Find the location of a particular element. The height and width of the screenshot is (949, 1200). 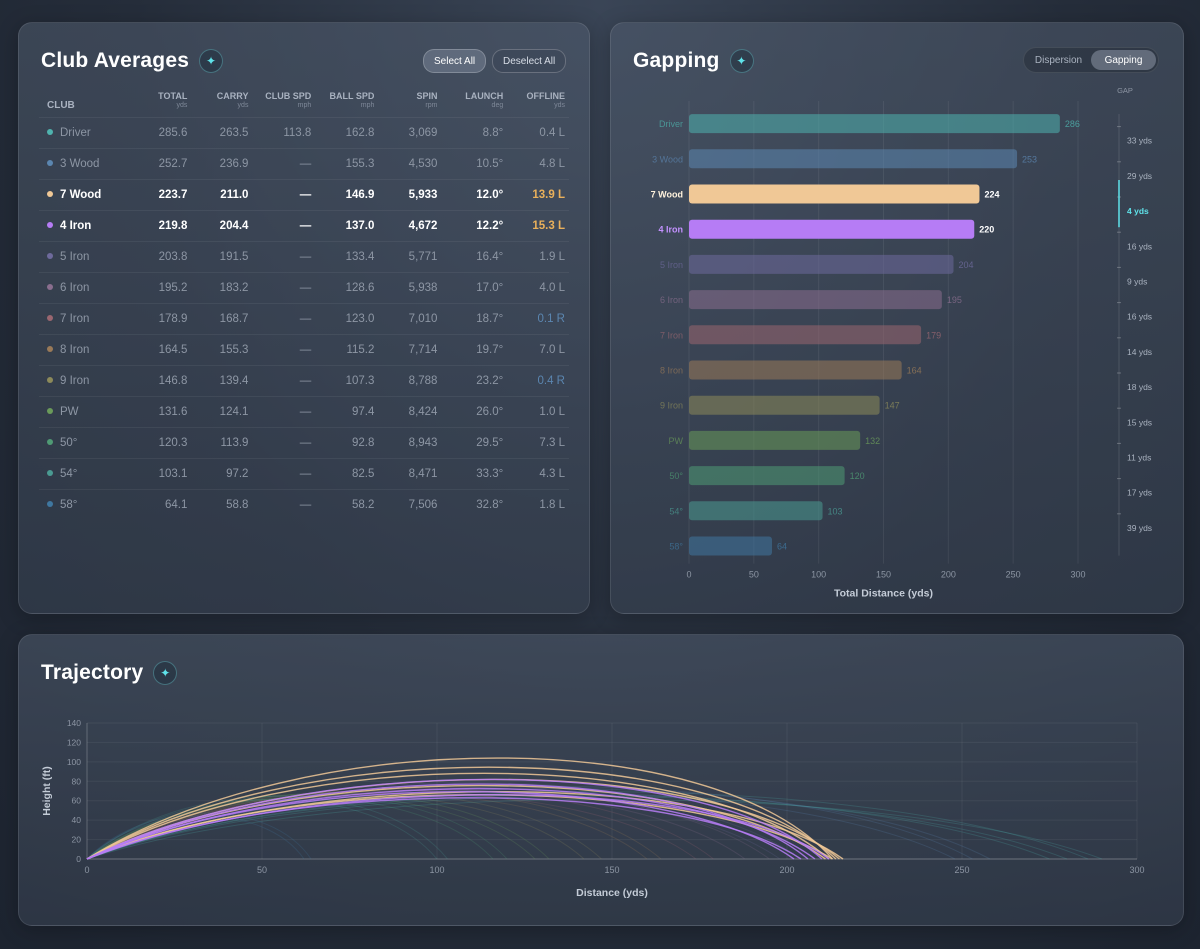

total-cell: 195.2 is located at coordinates (165, 288).